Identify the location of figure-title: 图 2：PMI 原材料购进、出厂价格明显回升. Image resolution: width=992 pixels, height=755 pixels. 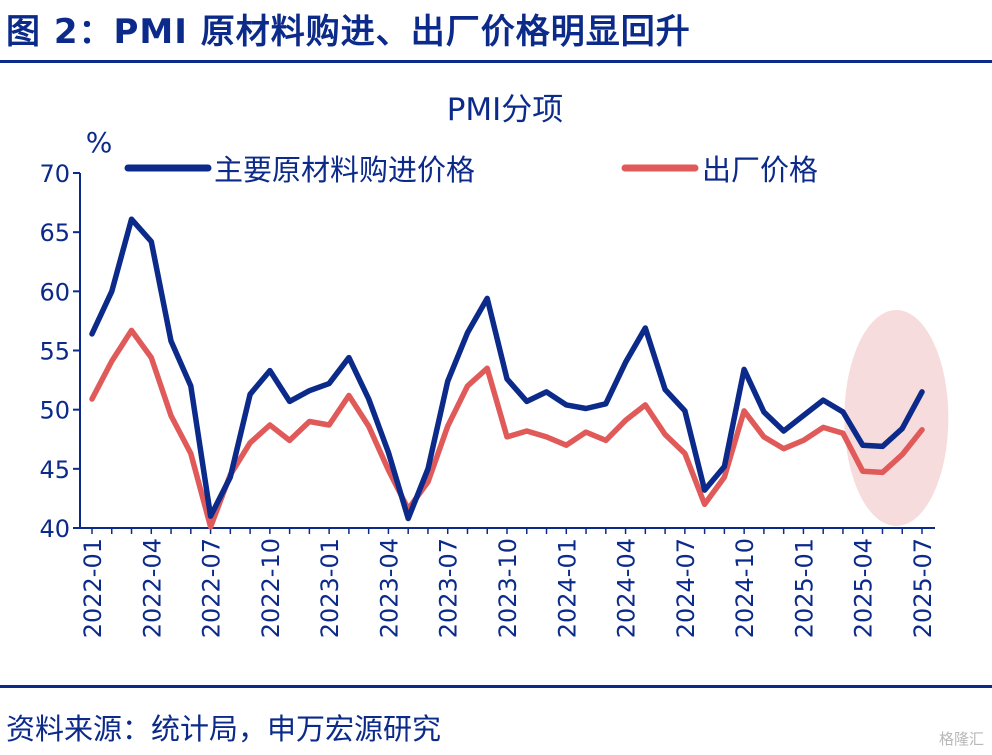
(348, 32).